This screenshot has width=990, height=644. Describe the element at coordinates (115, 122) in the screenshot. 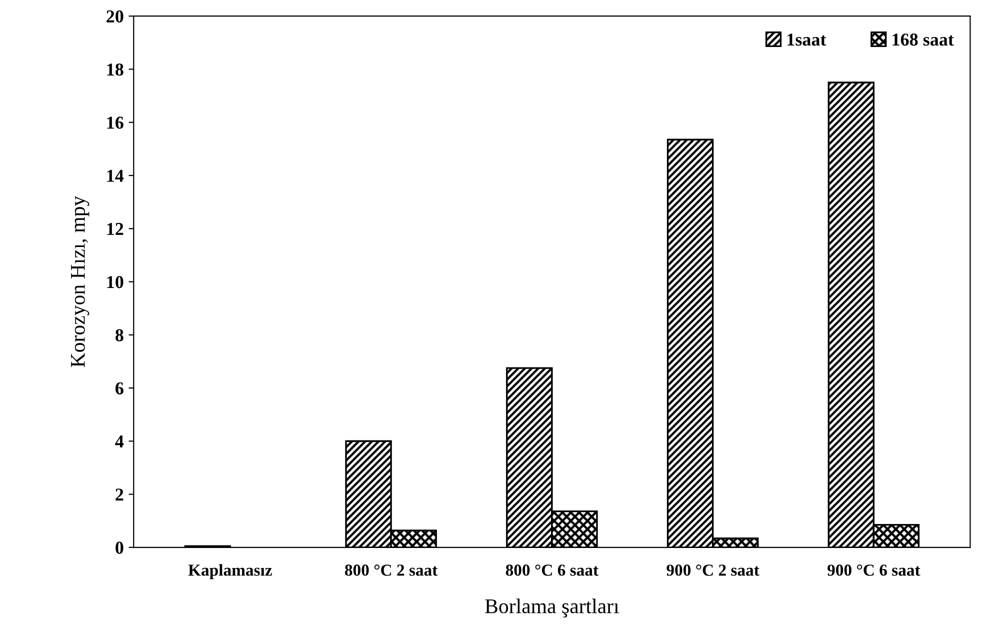

I see `y-tick-label: 16` at that location.